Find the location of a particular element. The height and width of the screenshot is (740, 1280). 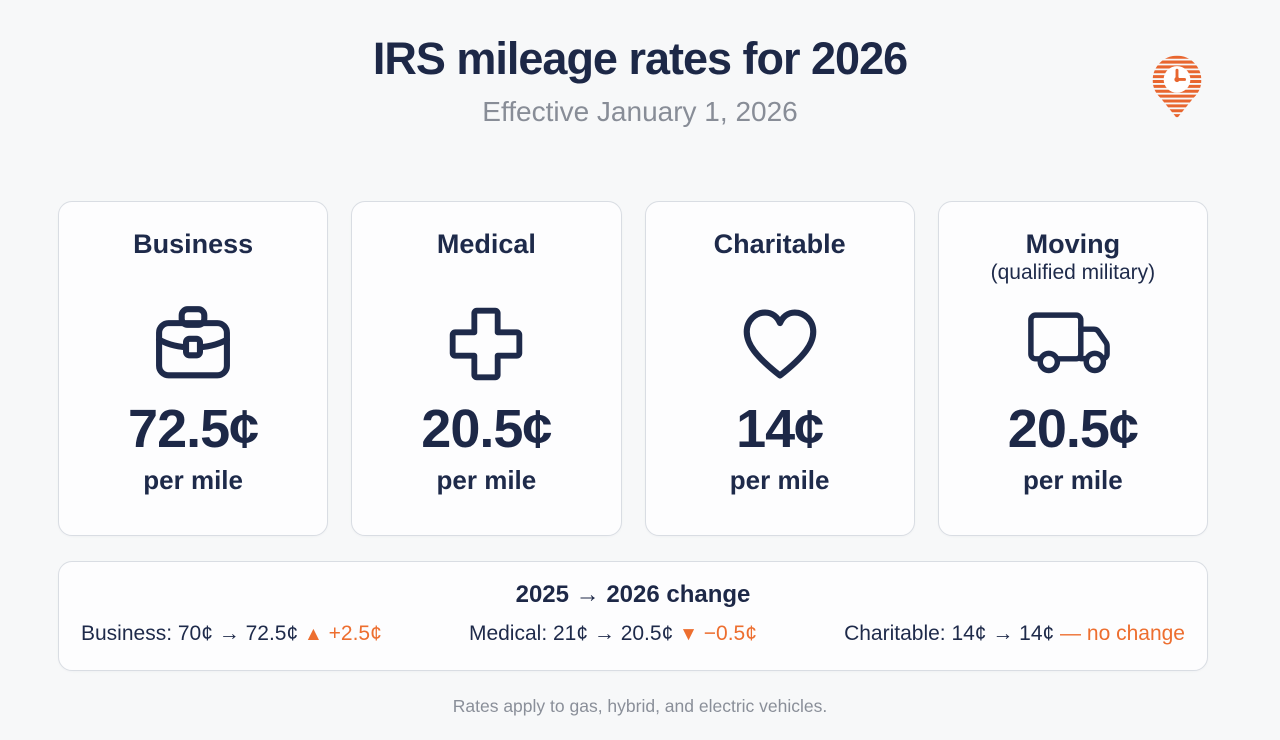

rate-card-business: Business 72.5¢ per mile is located at coordinates (193, 368).